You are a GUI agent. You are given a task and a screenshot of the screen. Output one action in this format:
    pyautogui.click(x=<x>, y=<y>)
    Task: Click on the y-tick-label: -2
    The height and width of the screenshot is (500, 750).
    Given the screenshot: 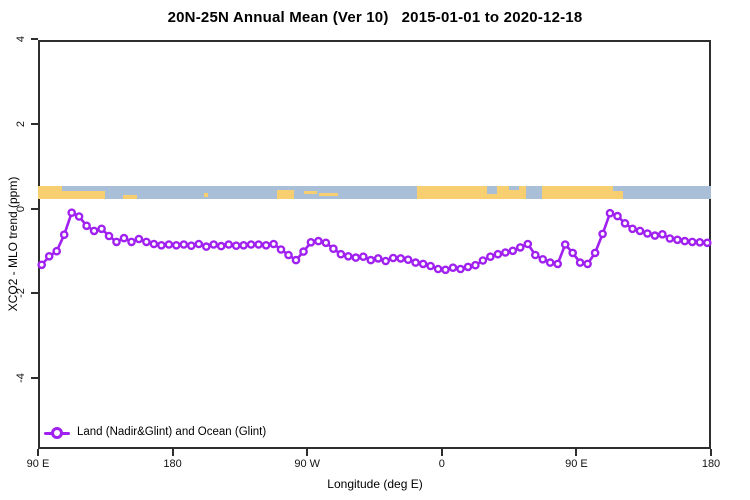 What is the action you would take?
    pyautogui.click(x=21, y=293)
    